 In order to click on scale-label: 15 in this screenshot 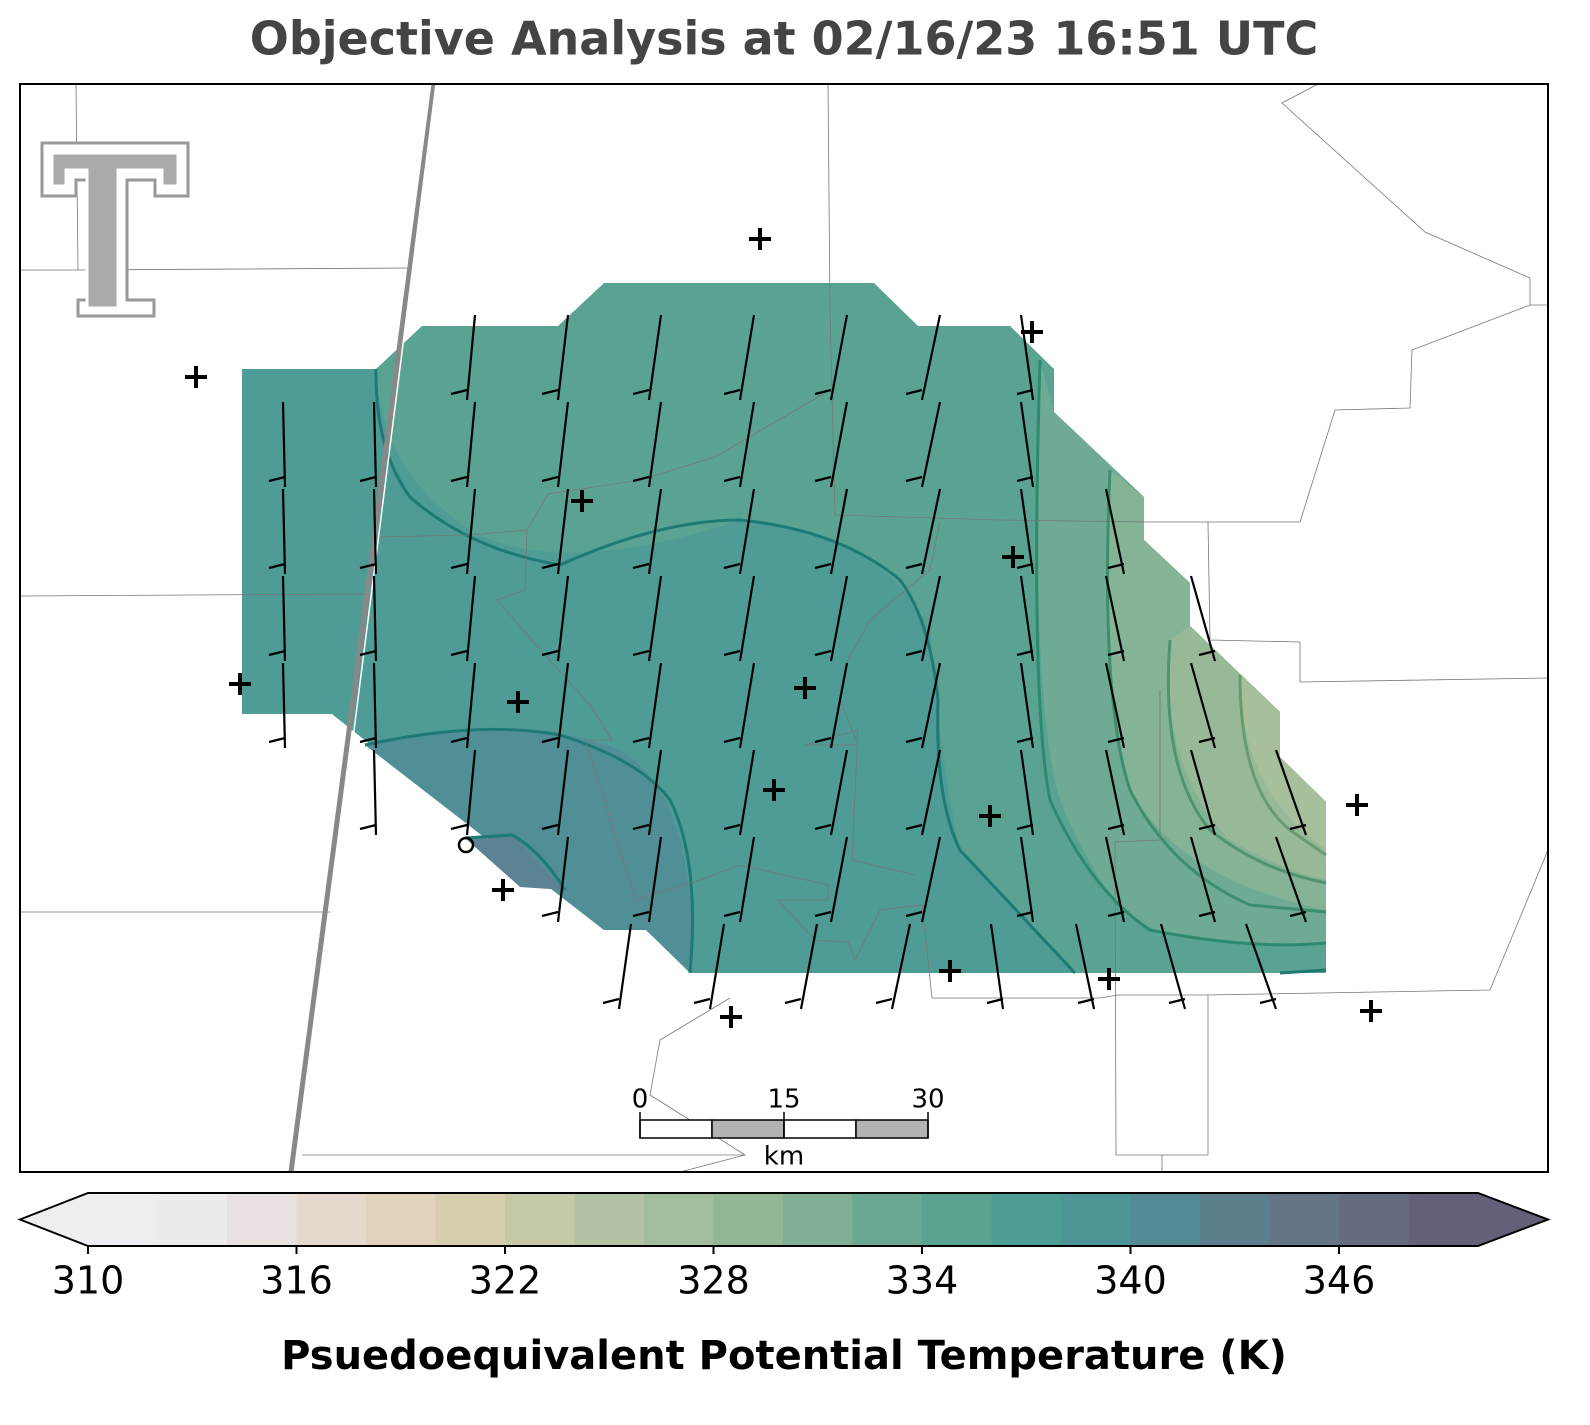, I will do `click(783, 1100)`.